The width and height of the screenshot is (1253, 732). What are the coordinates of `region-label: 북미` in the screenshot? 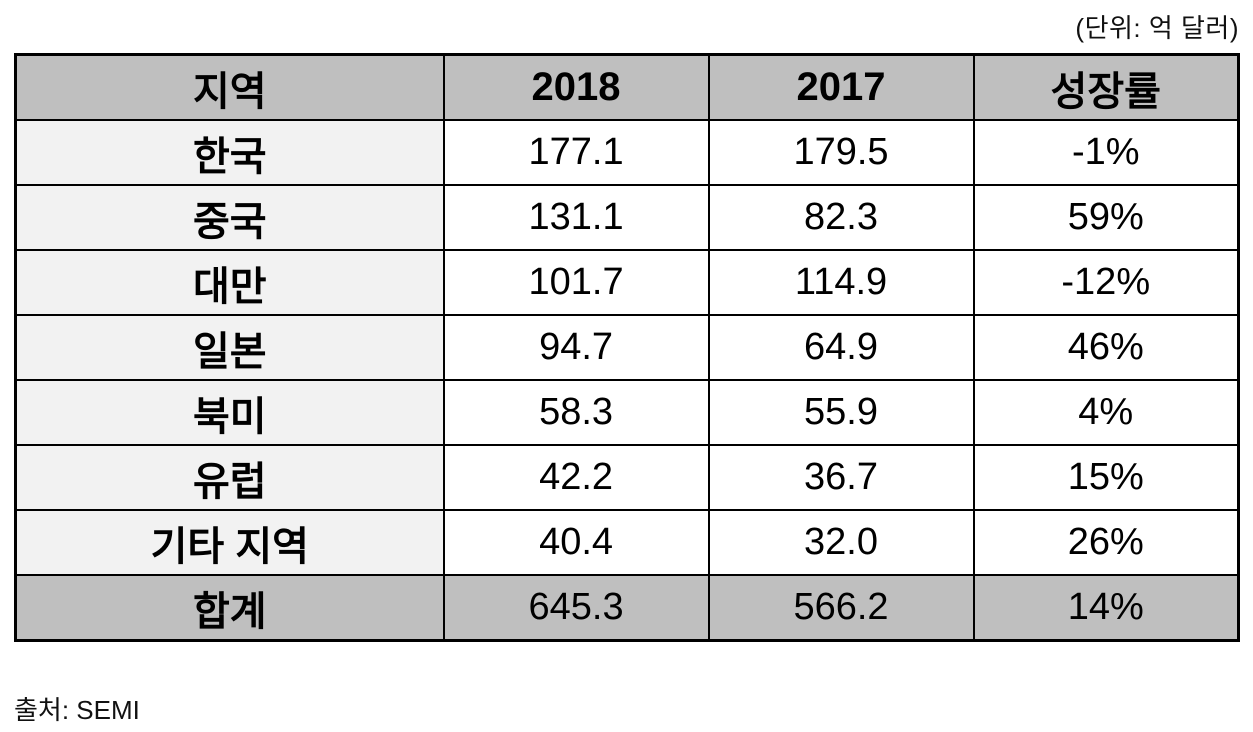 It's located at (229, 412).